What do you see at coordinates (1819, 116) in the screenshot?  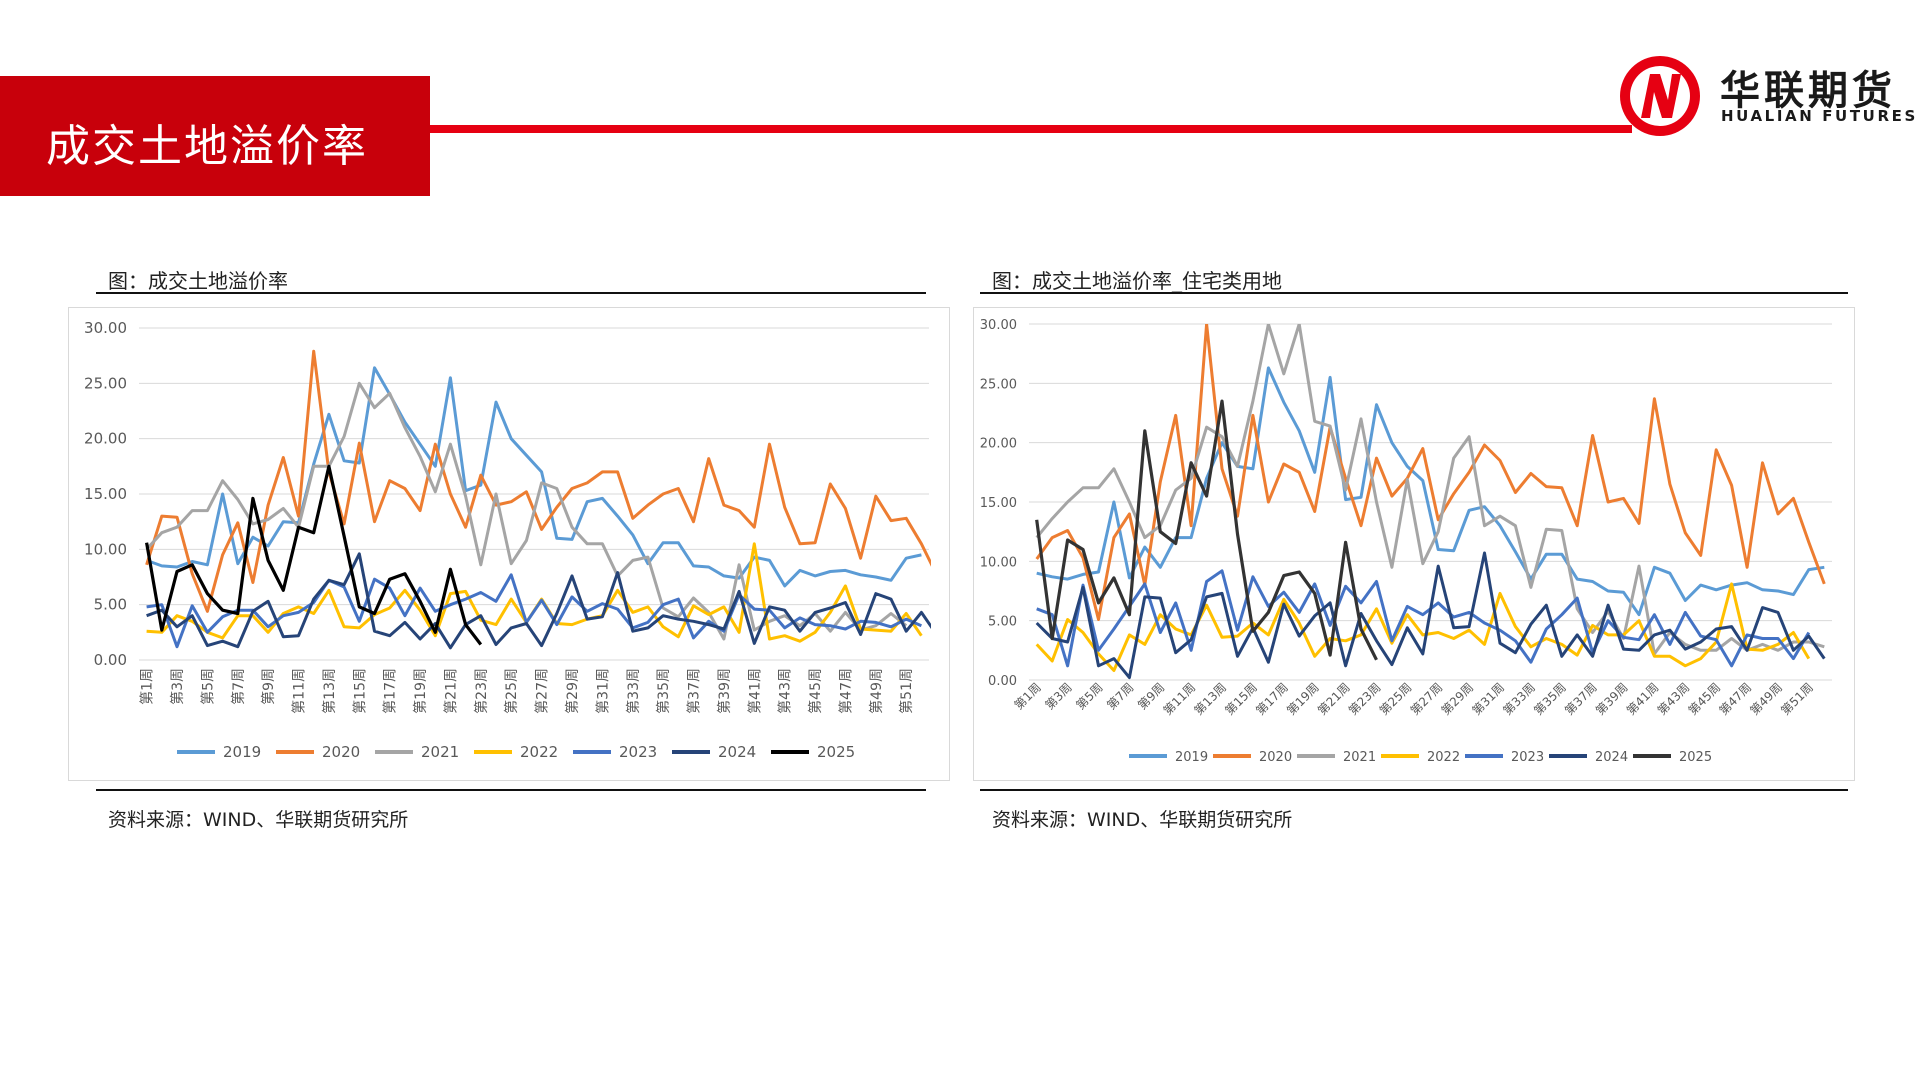 I see `logo-english-name: HUALIAN FUTURES` at bounding box center [1819, 116].